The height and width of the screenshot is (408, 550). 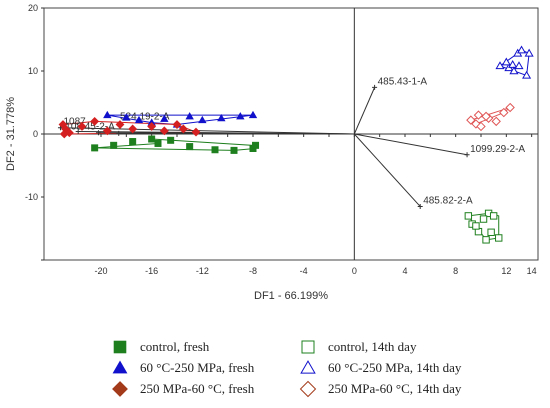 What do you see at coordinates (74, 122) in the screenshot?
I see `loading-vector-label: 1087` at bounding box center [74, 122].